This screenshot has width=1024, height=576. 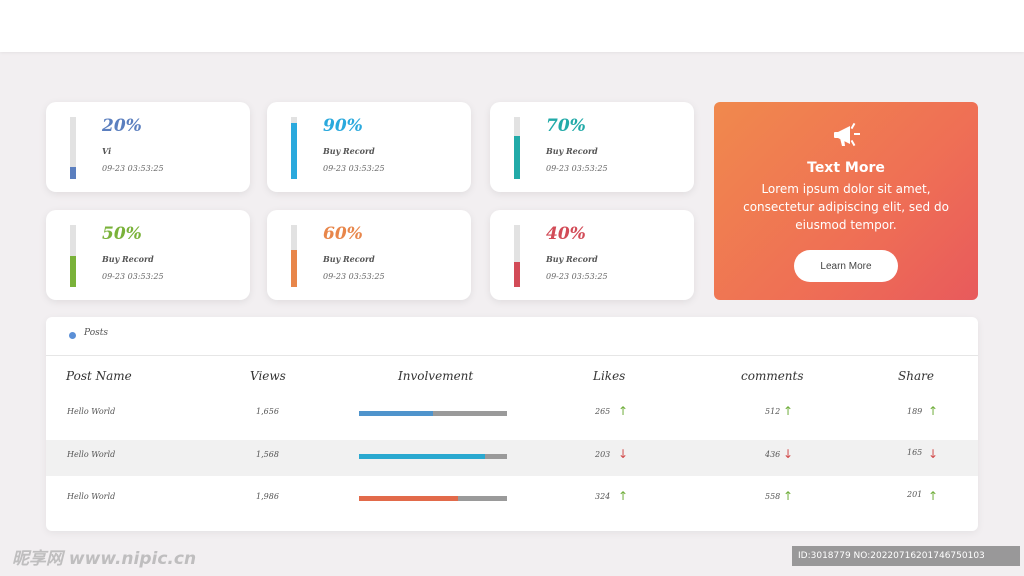 I want to click on megaphone-icon, so click(x=847, y=134).